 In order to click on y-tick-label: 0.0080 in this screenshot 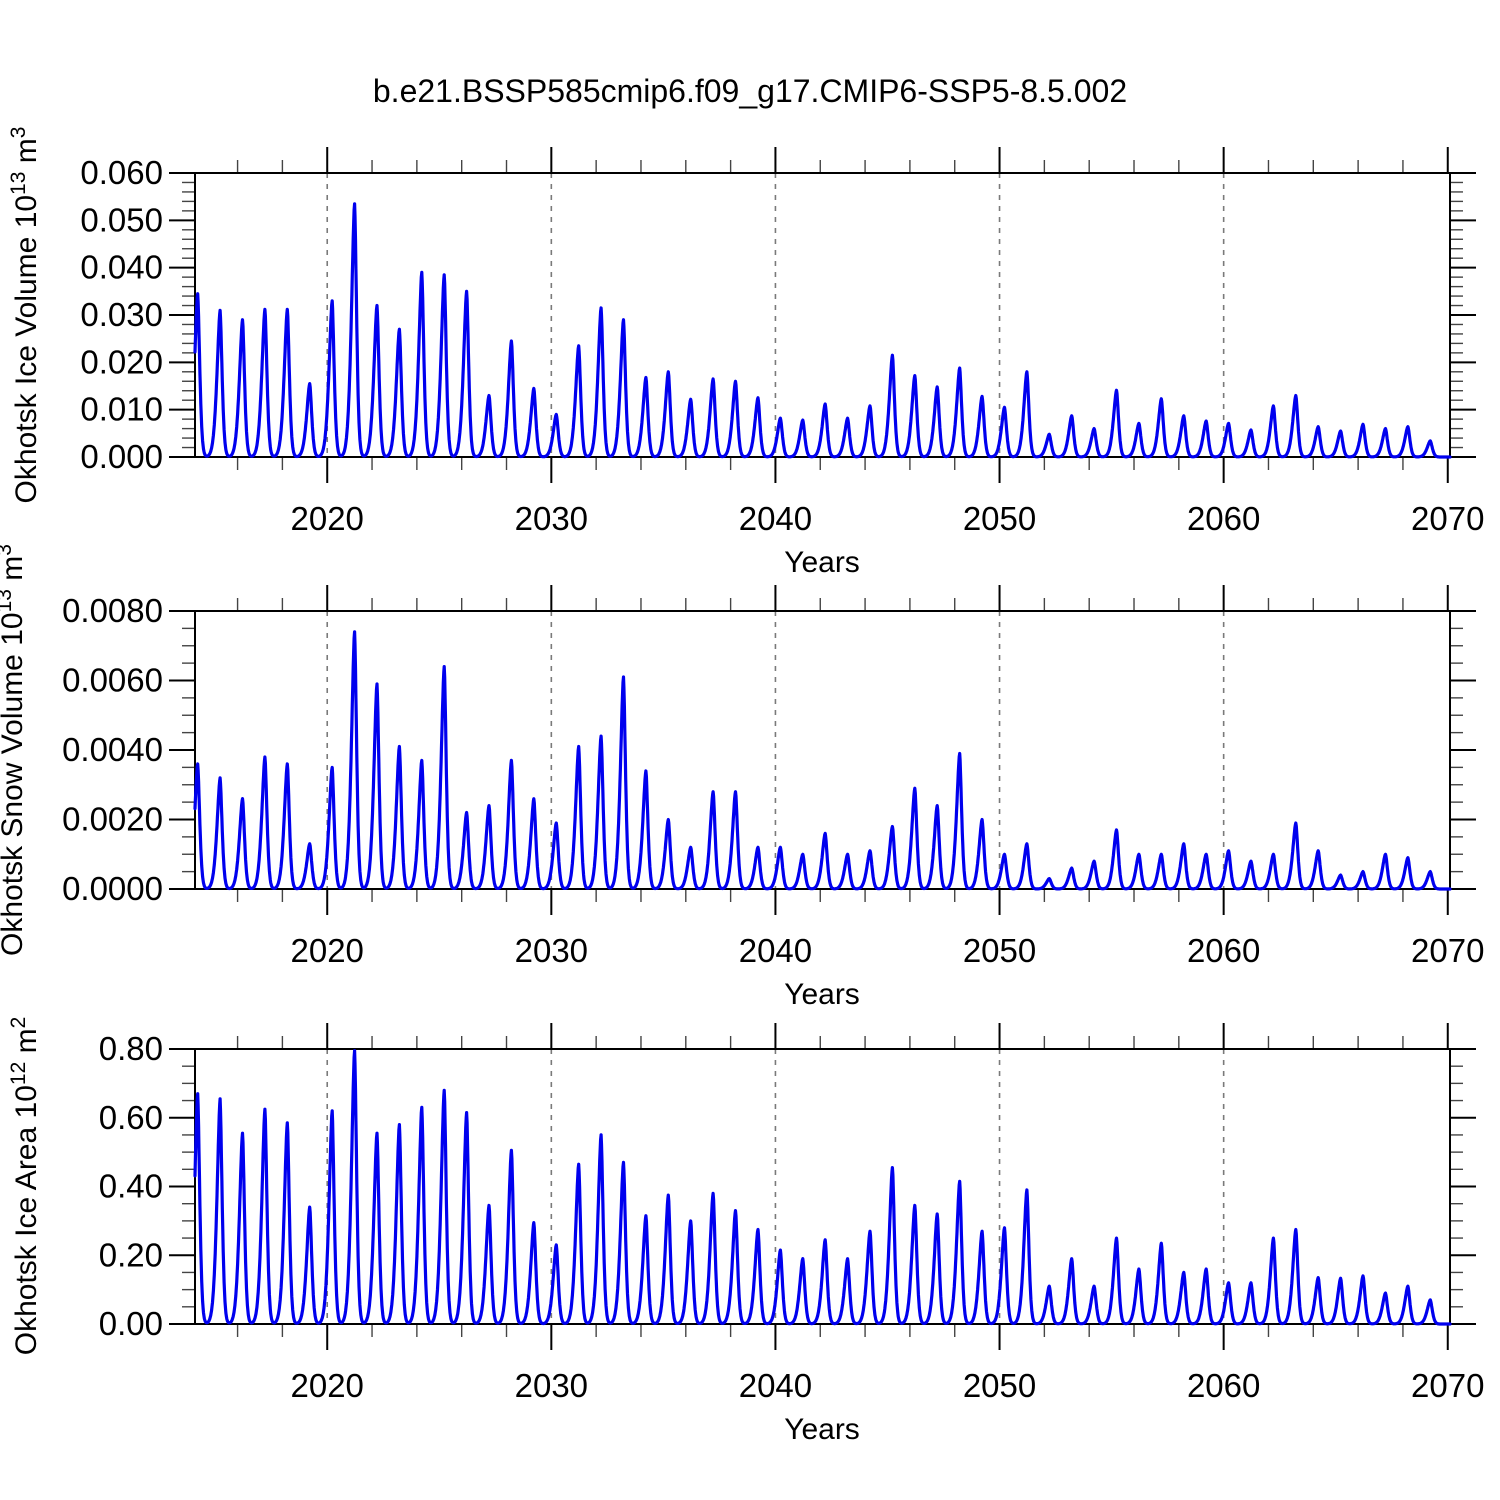, I will do `click(112, 610)`.